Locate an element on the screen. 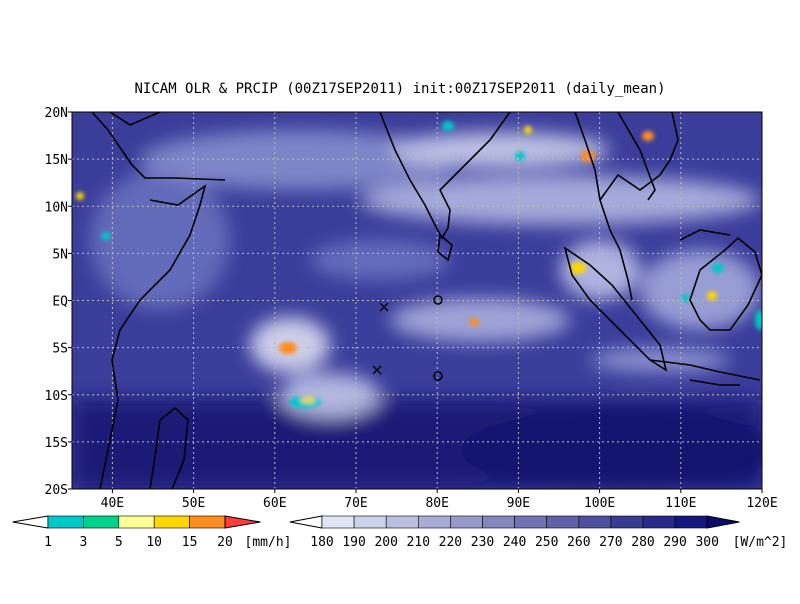 The width and height of the screenshot is (800, 604). latitude-label: 10S is located at coordinates (56, 396).